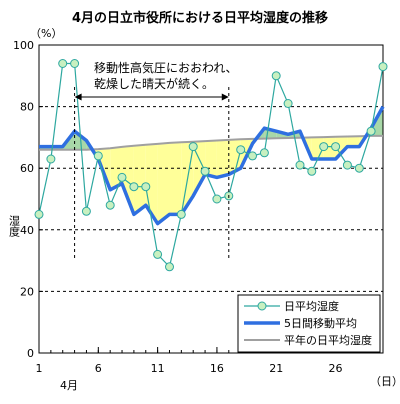 Image resolution: width=400 pixels, height=404 pixels. I want to click on chart-title: 4月の日立市役所における日平均湿度の推移, so click(200, 18).